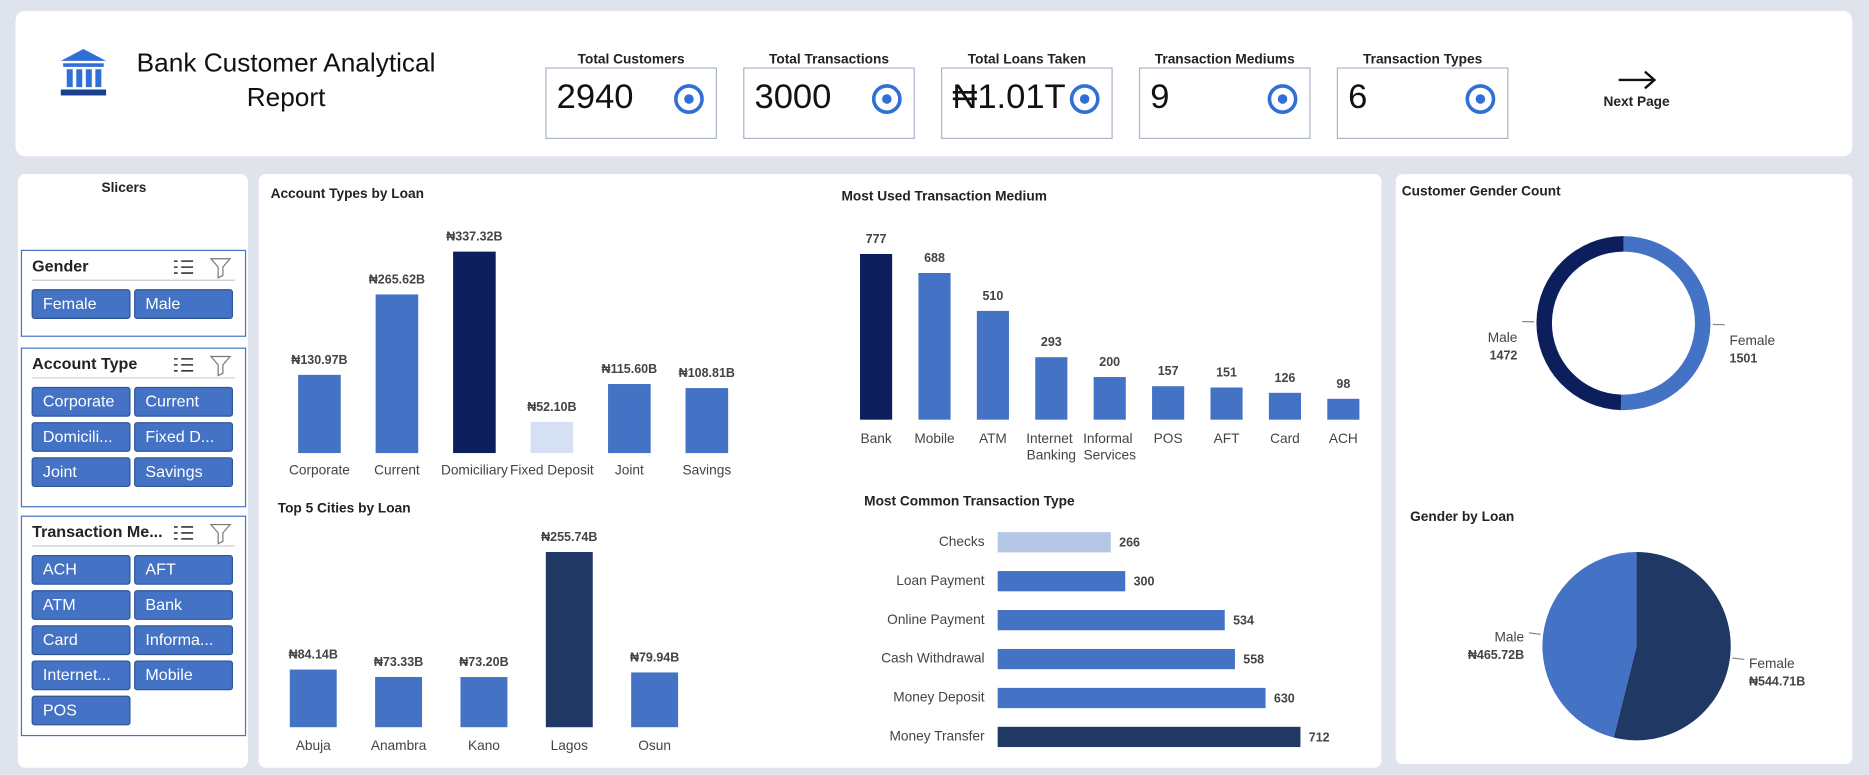  I want to click on category-label: Fixed Deposit, so click(552, 470).